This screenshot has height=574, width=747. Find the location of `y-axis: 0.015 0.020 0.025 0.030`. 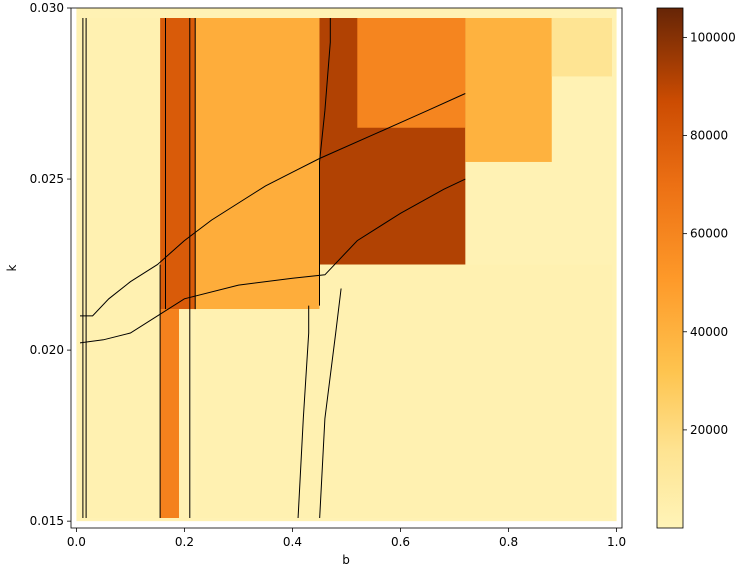

y-axis: 0.015 0.020 0.025 0.030 is located at coordinates (50, 264).